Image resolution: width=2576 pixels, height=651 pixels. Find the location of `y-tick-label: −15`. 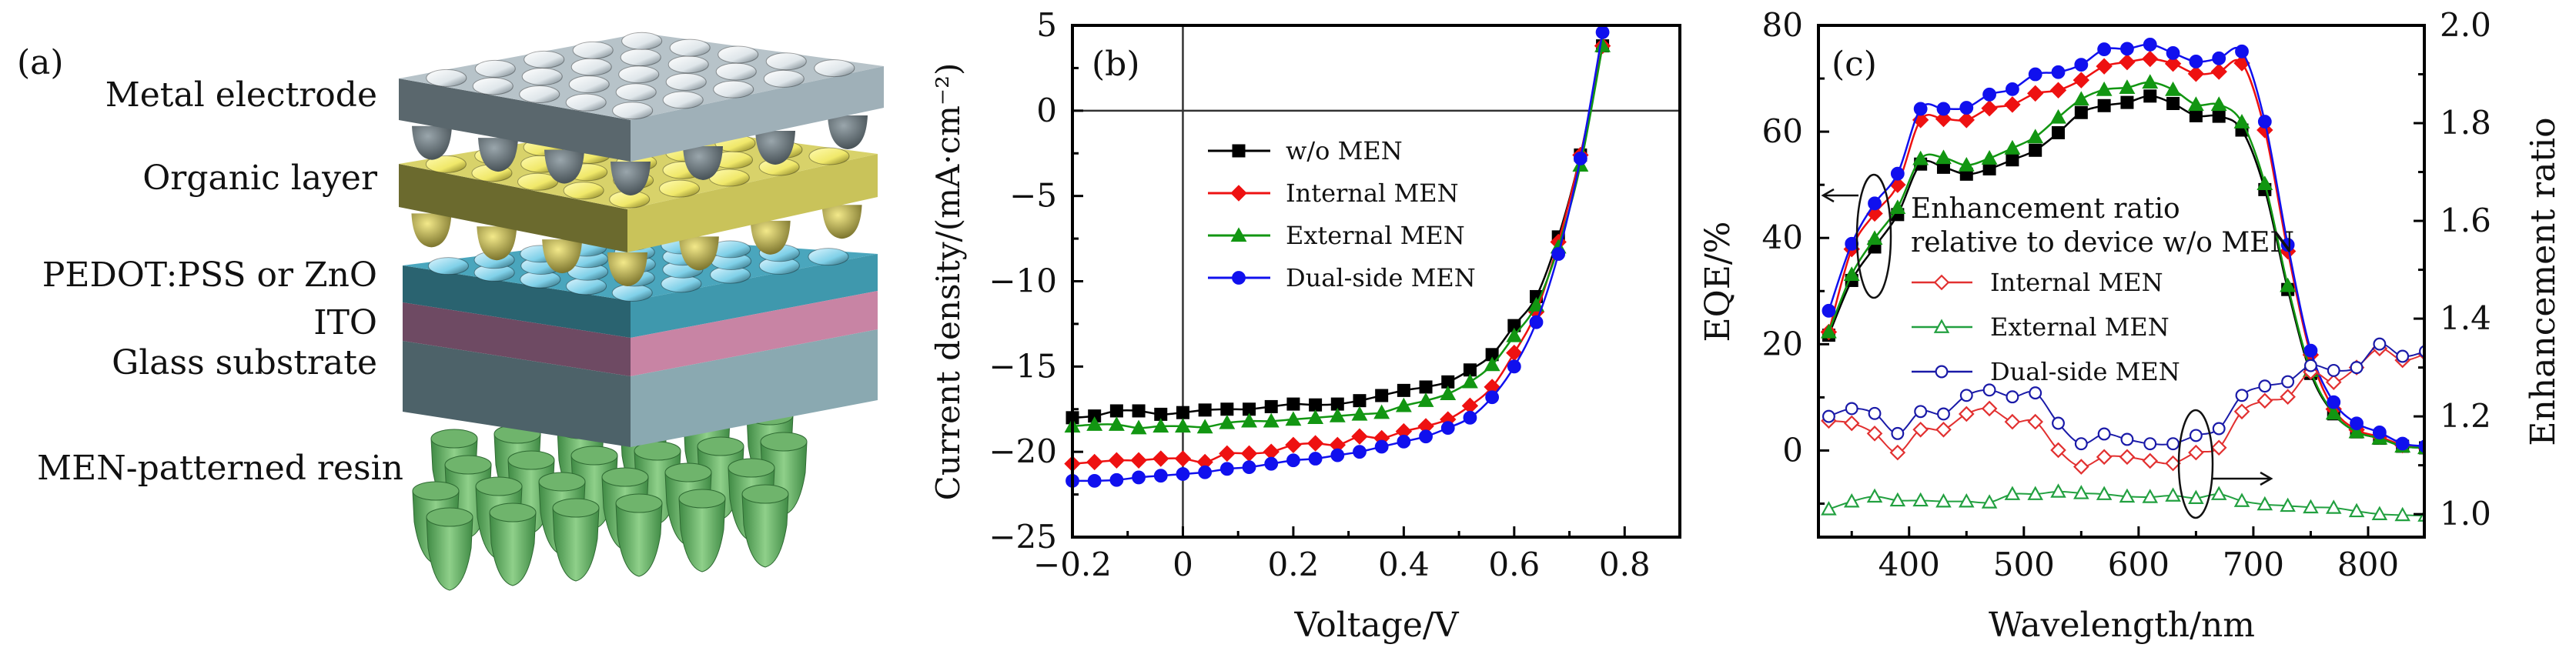

y-tick-label: −15 is located at coordinates (1023, 366).